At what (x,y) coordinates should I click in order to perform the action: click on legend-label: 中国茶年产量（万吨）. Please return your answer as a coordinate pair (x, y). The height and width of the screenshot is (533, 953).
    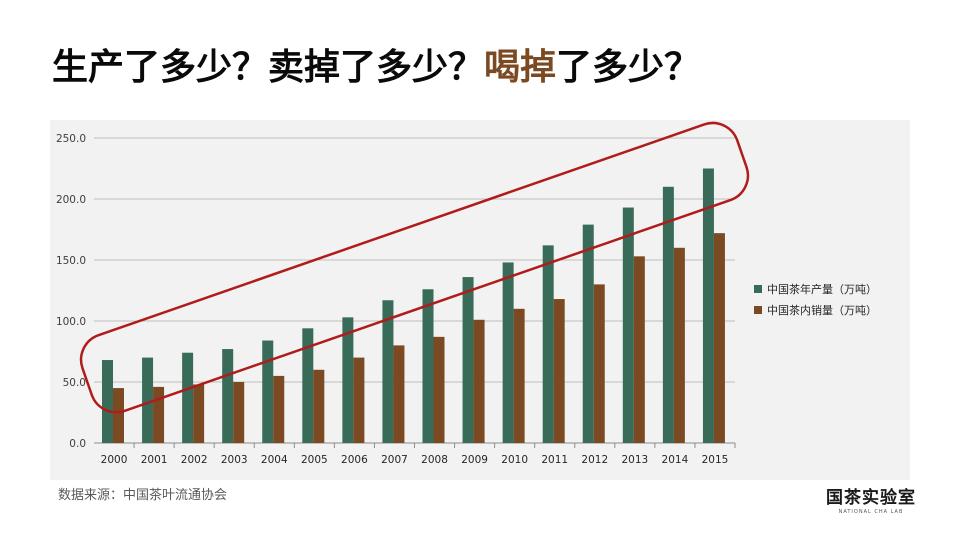
    Looking at the image, I should click on (822, 289).